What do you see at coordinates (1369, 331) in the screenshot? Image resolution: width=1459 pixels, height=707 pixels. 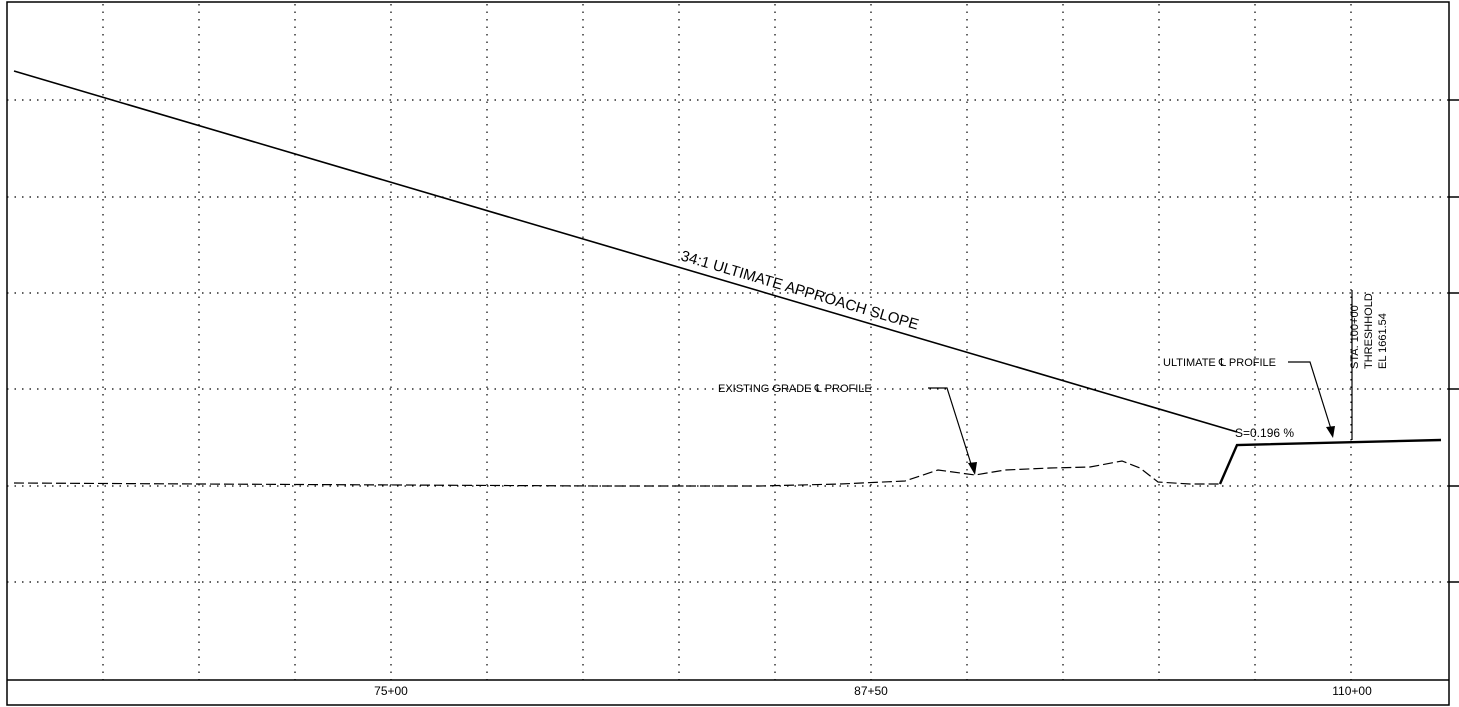 I see `threshold-name-label: THRESHHOLD` at bounding box center [1369, 331].